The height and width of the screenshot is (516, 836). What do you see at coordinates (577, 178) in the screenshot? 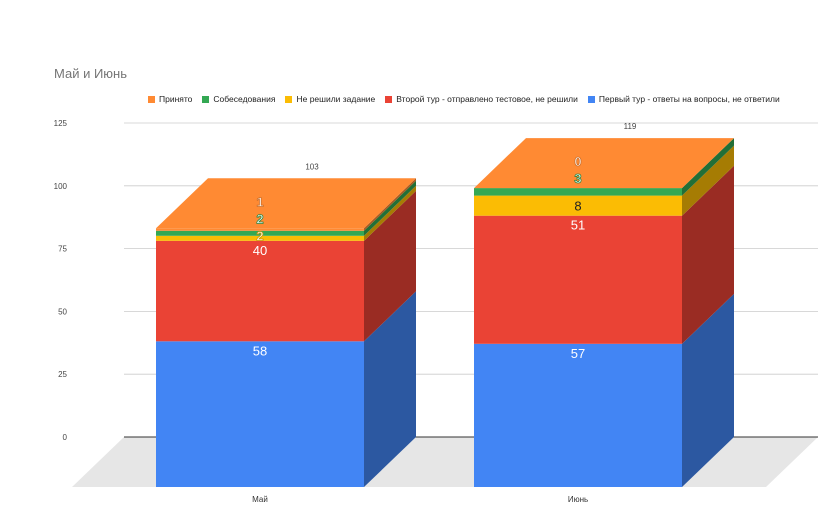
I see `data-label: 3` at bounding box center [577, 178].